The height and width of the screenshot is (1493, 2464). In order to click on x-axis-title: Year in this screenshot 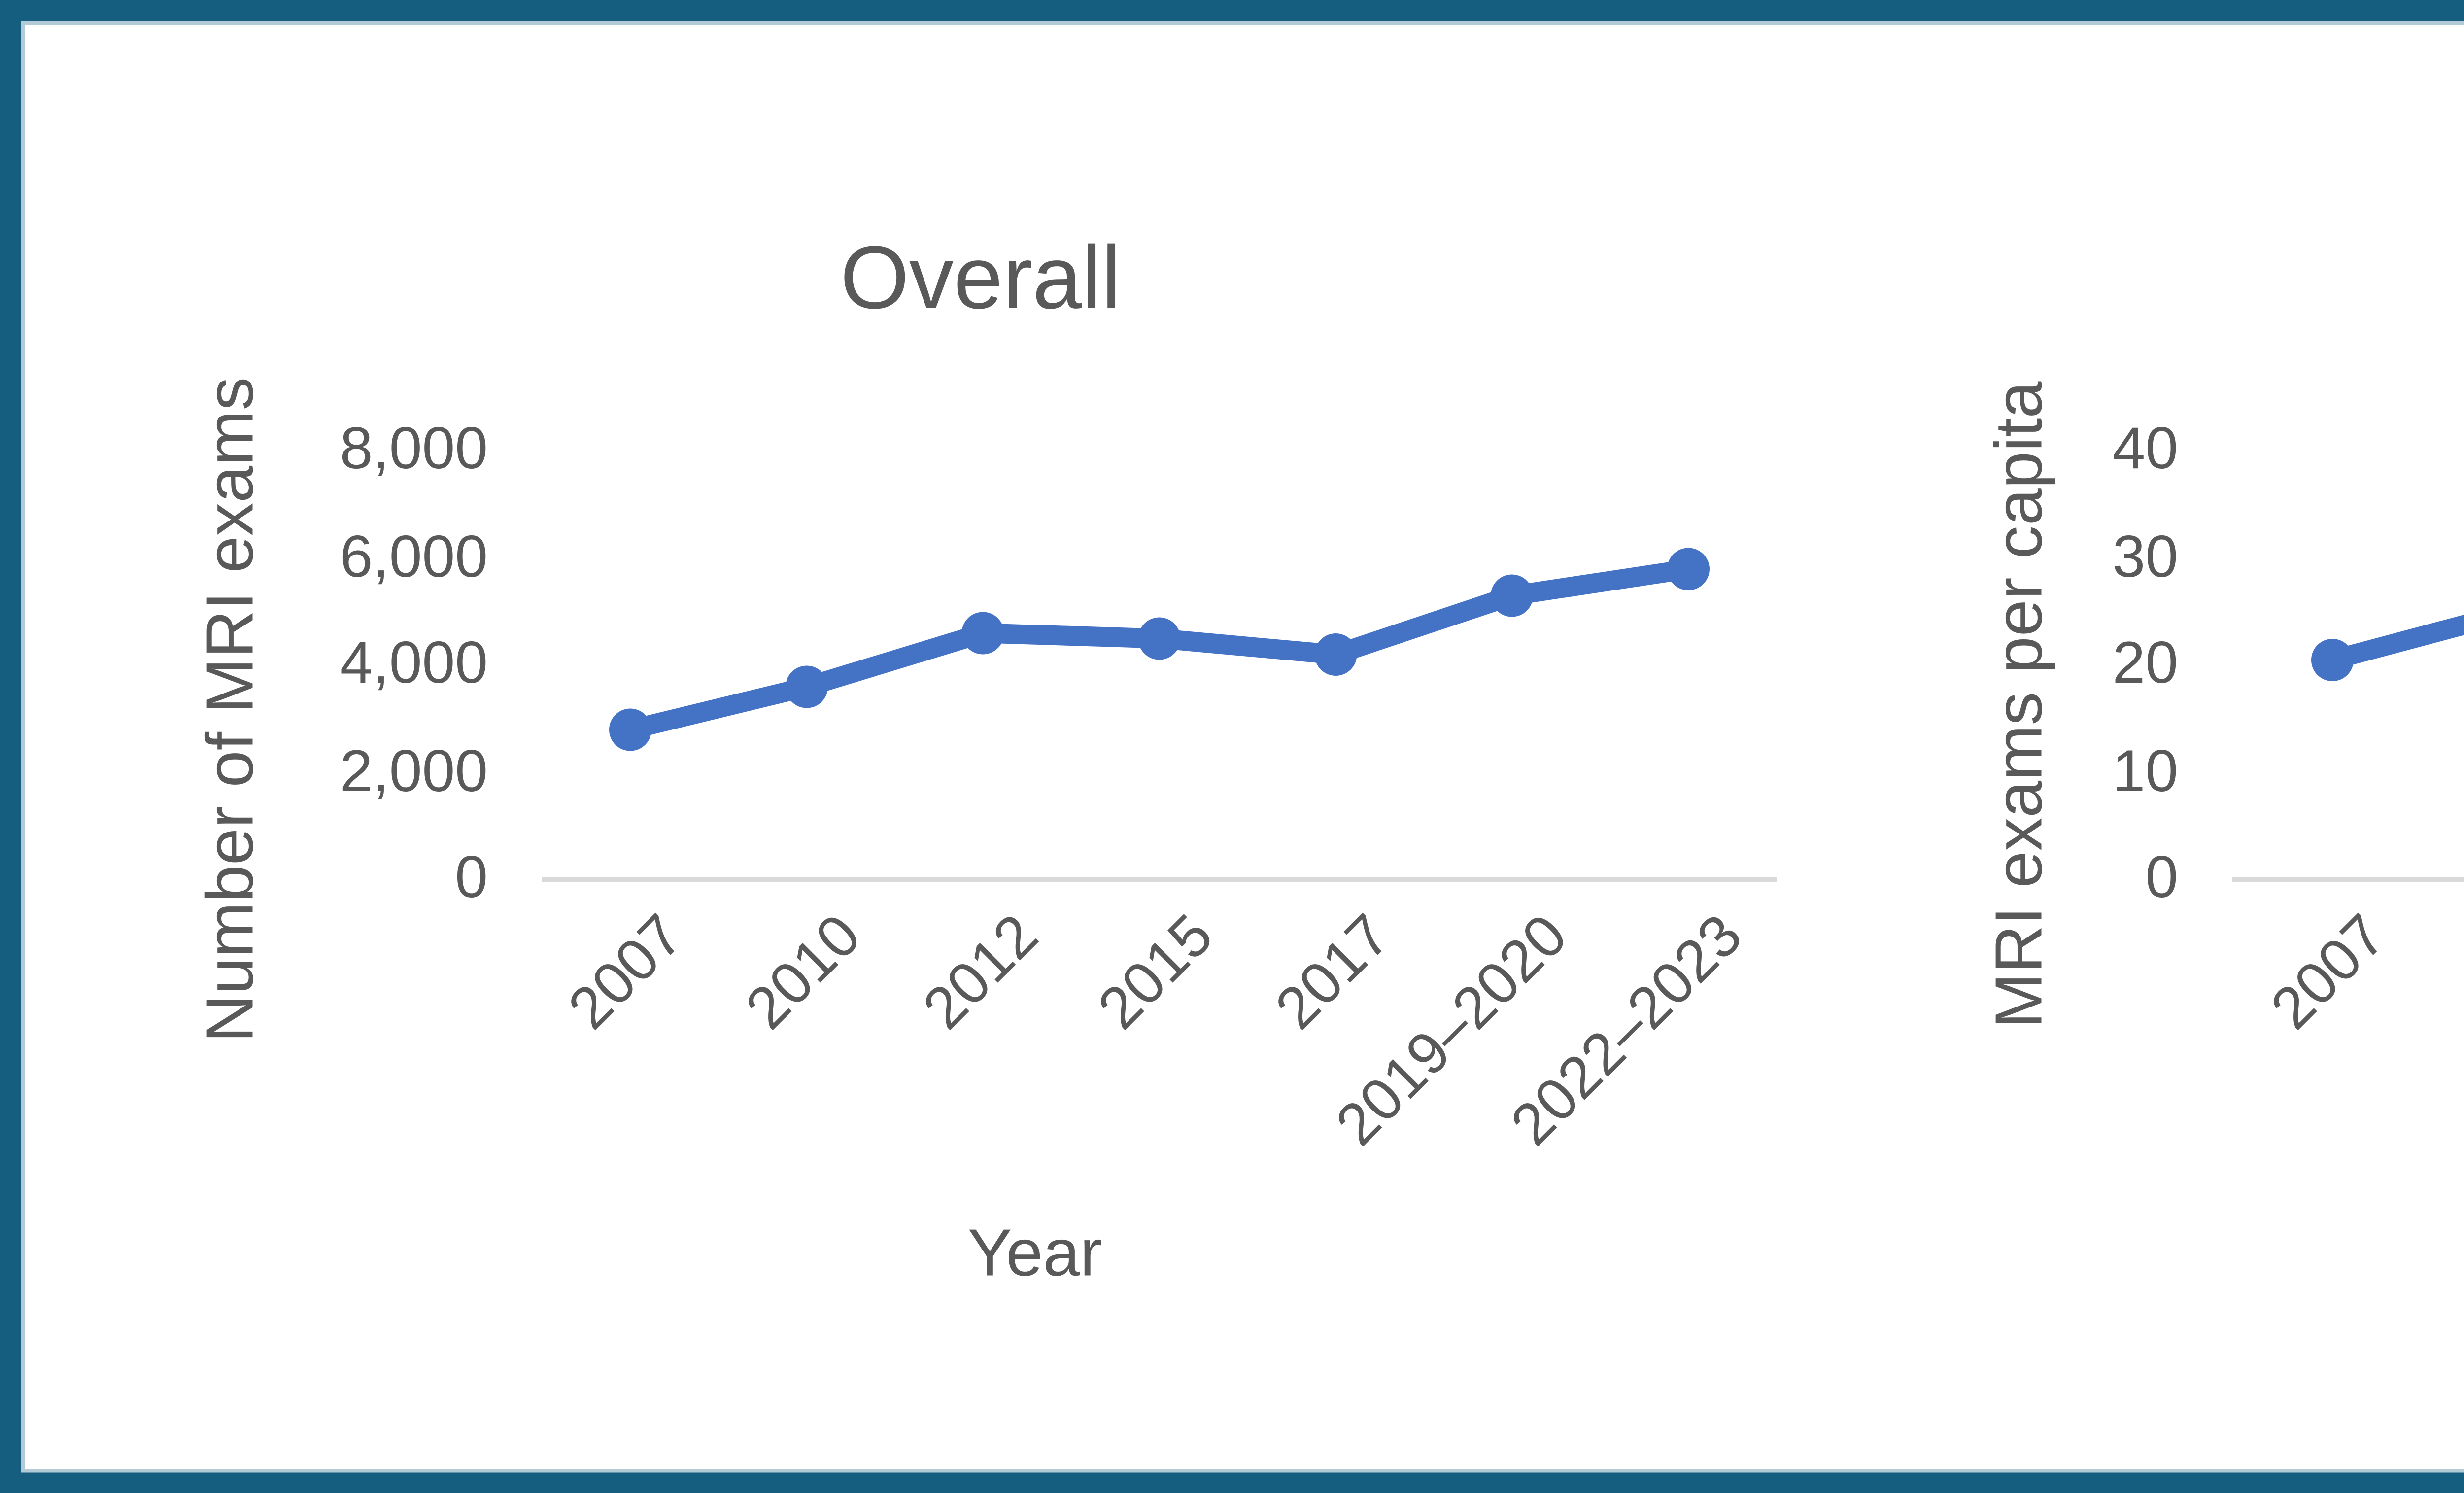, I will do `click(1034, 1253)`.